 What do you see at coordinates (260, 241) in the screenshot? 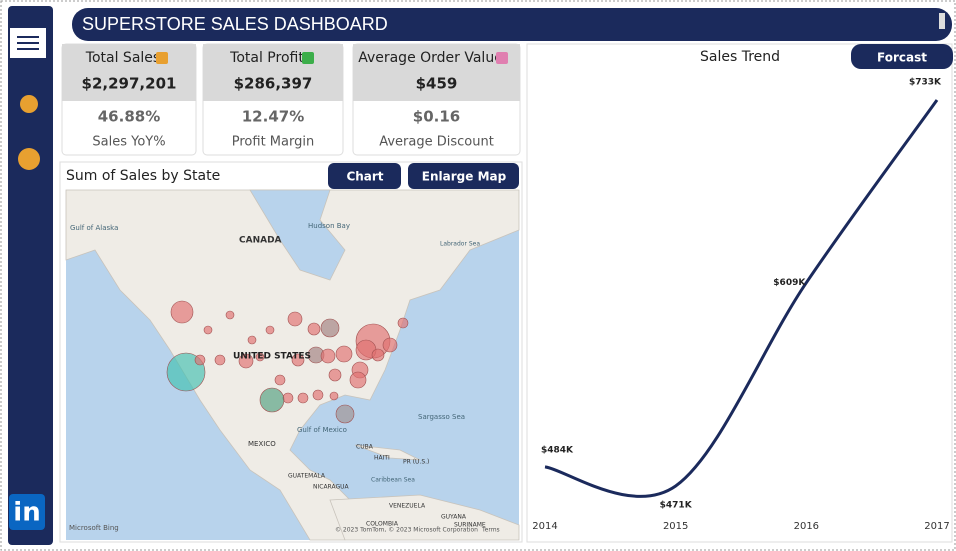
I see `map-label: CANADA` at bounding box center [260, 241].